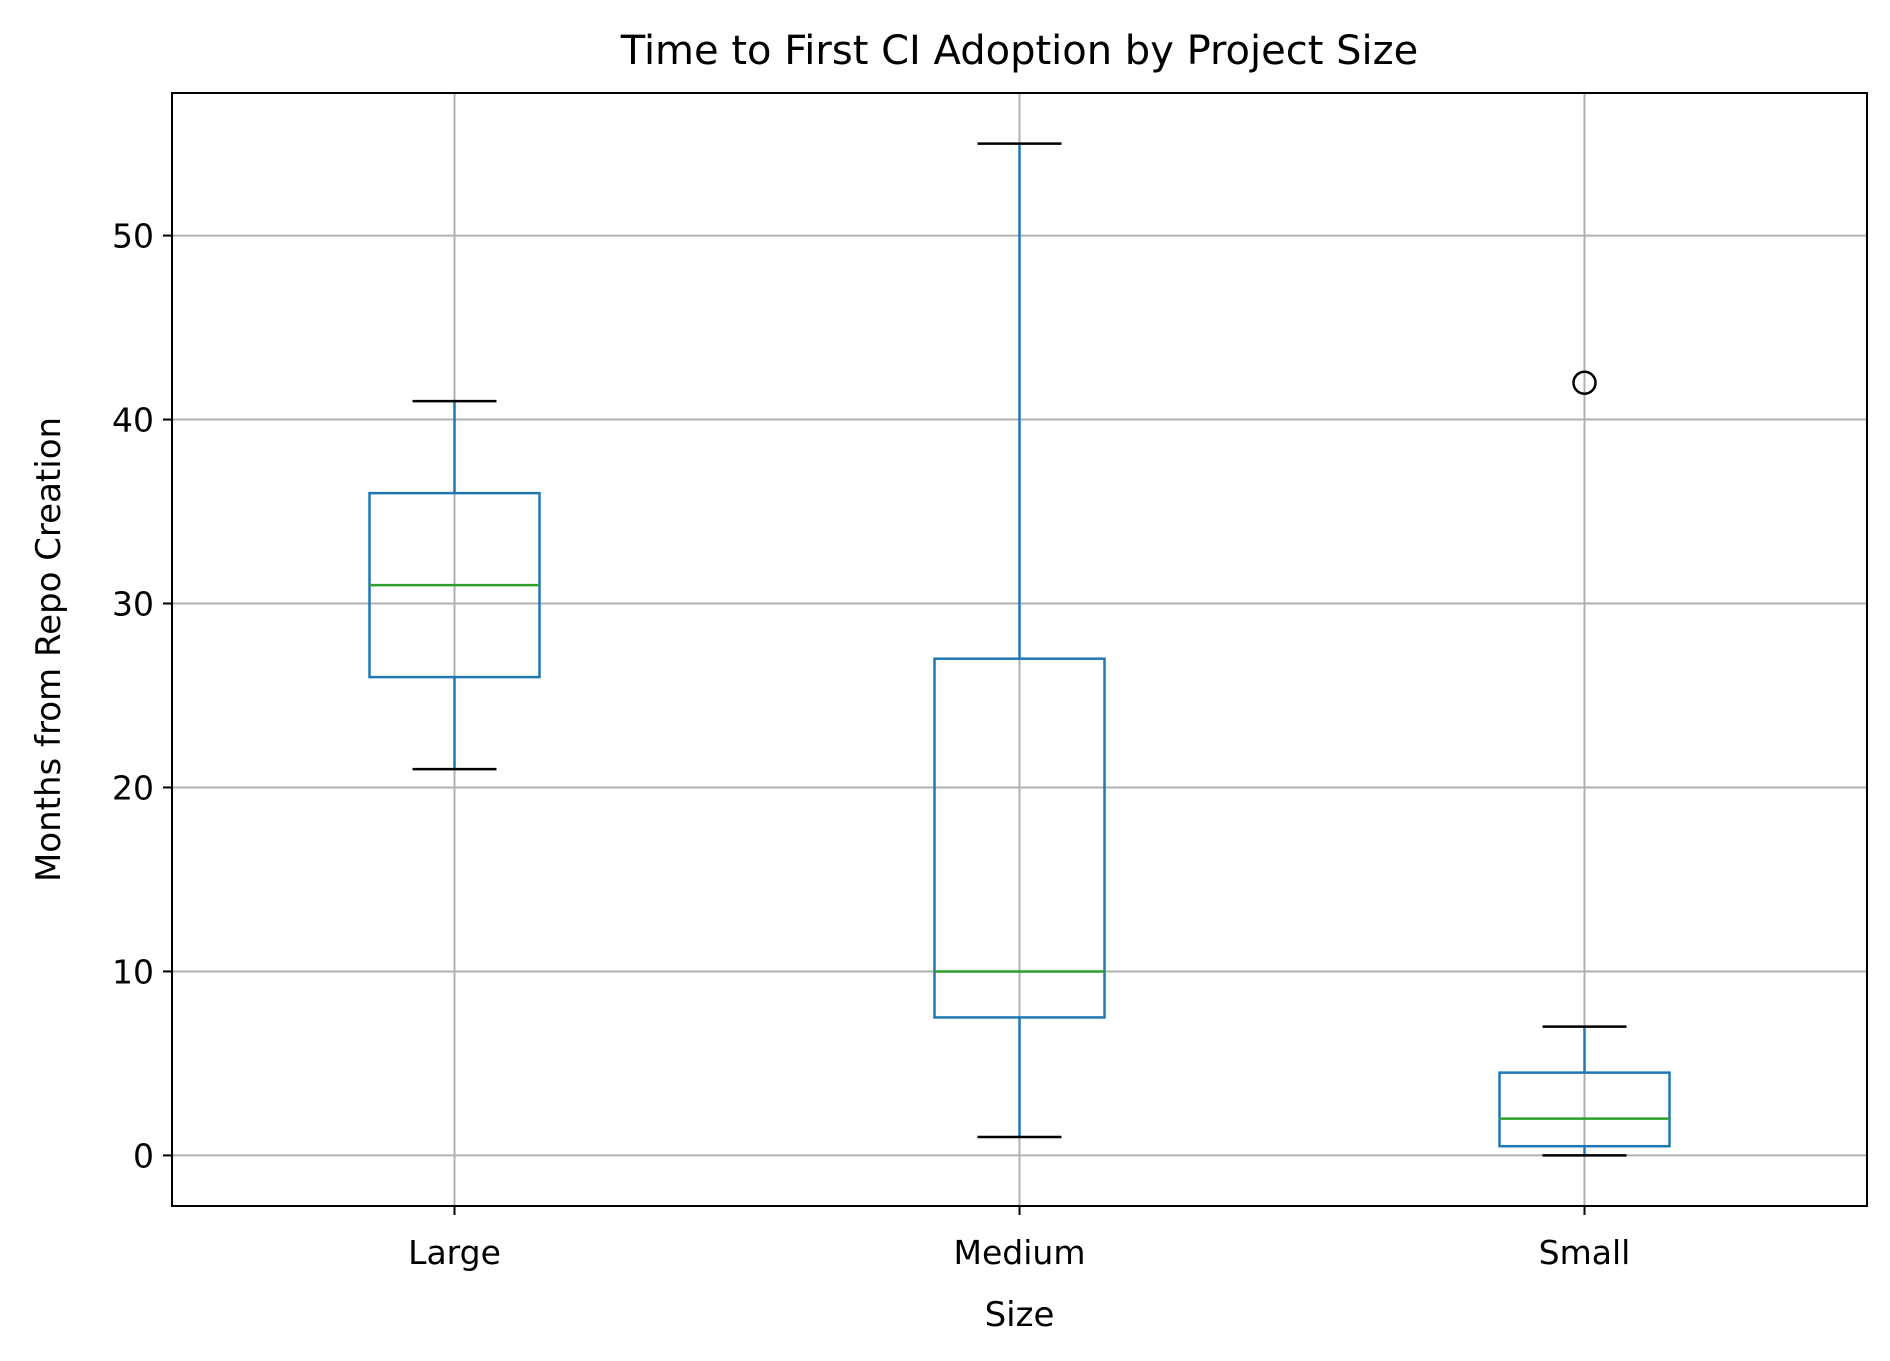 Image resolution: width=1890 pixels, height=1361 pixels. Describe the element at coordinates (49, 649) in the screenshot. I see `y-axis-label: Months from Repo Creation` at that location.